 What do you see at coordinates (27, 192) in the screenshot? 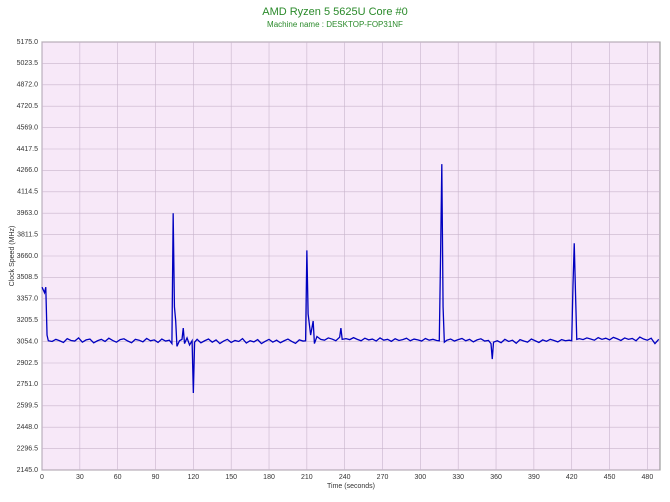
I see `y-tick-label: 4114.5` at bounding box center [27, 192].